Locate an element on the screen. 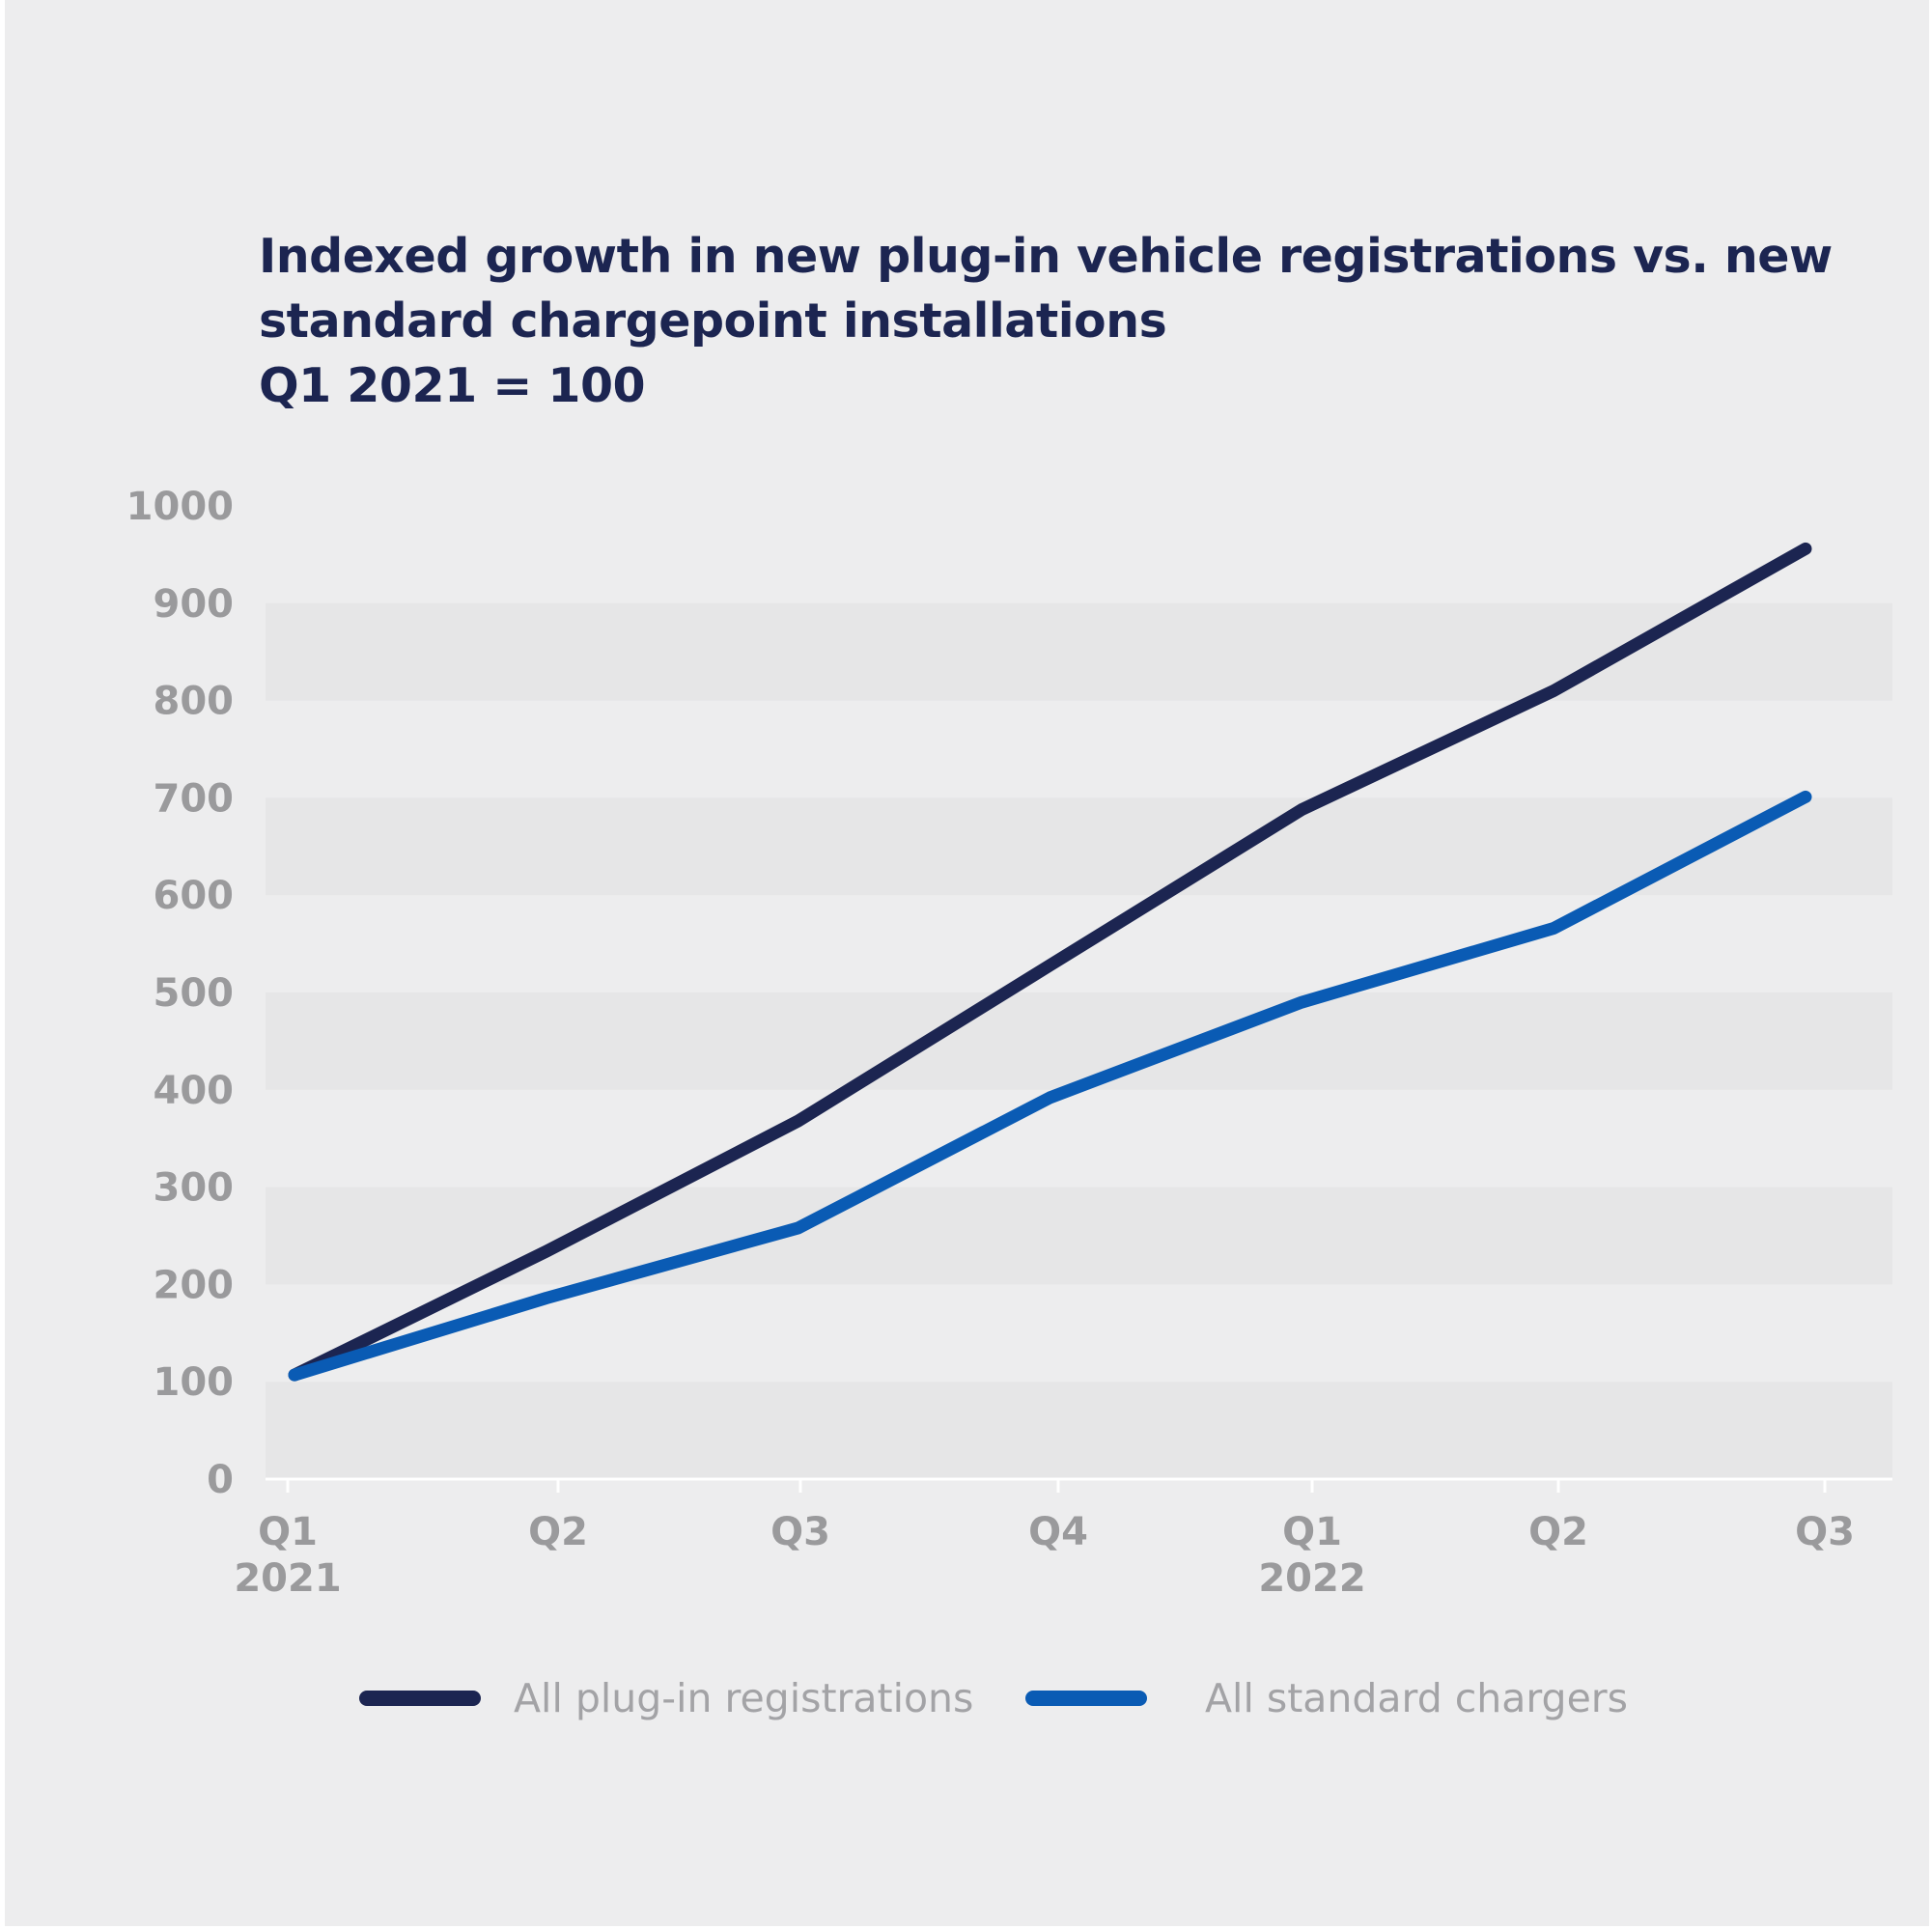 This screenshot has width=1932, height=1929. y-tick-label: 100 is located at coordinates (195, 1382).